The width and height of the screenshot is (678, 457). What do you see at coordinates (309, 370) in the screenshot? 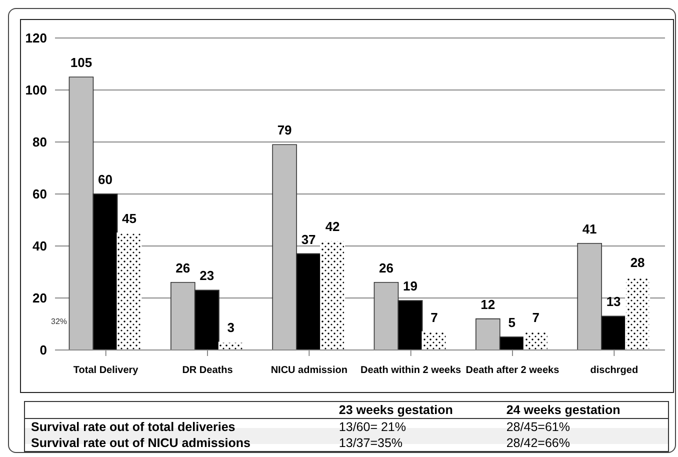
I see `x-tick-label: NICU admission` at bounding box center [309, 370].